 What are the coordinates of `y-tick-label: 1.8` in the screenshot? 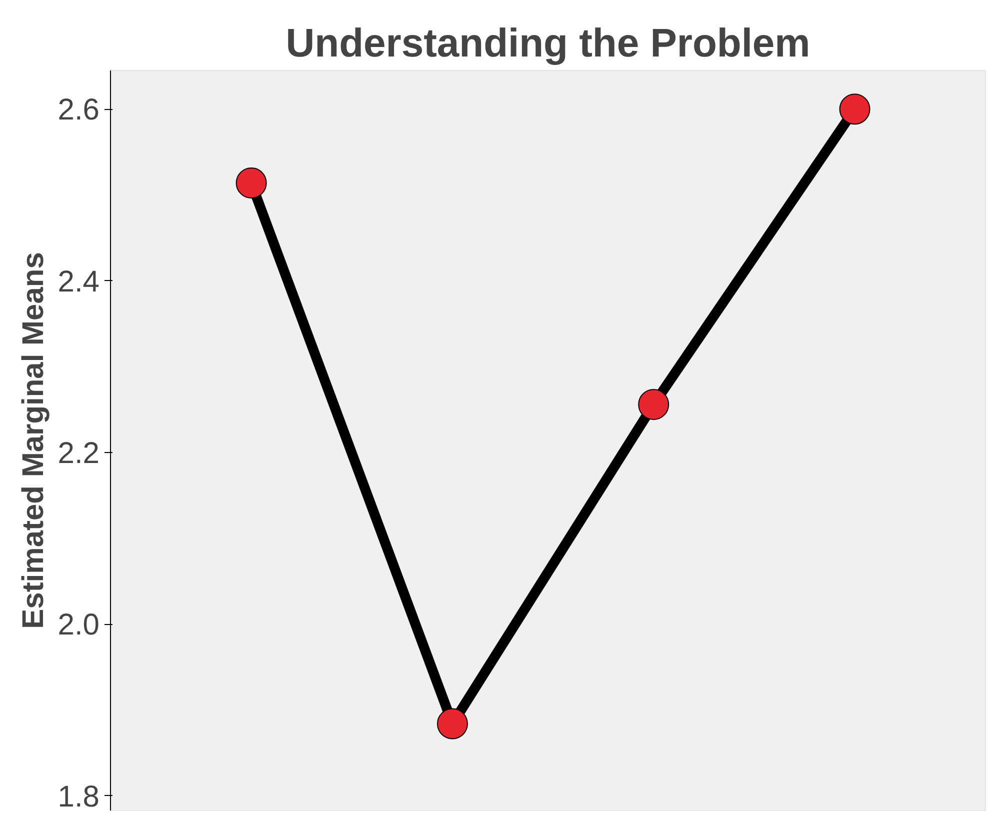 It's located at (79, 797).